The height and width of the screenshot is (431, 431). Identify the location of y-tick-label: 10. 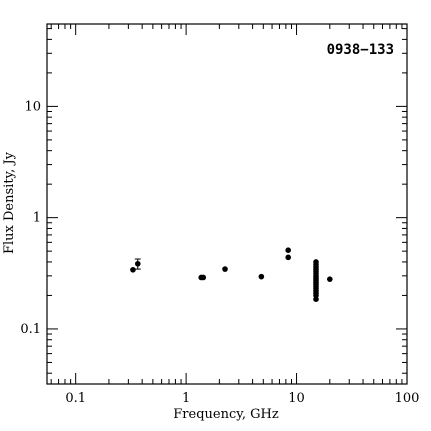
(32, 106).